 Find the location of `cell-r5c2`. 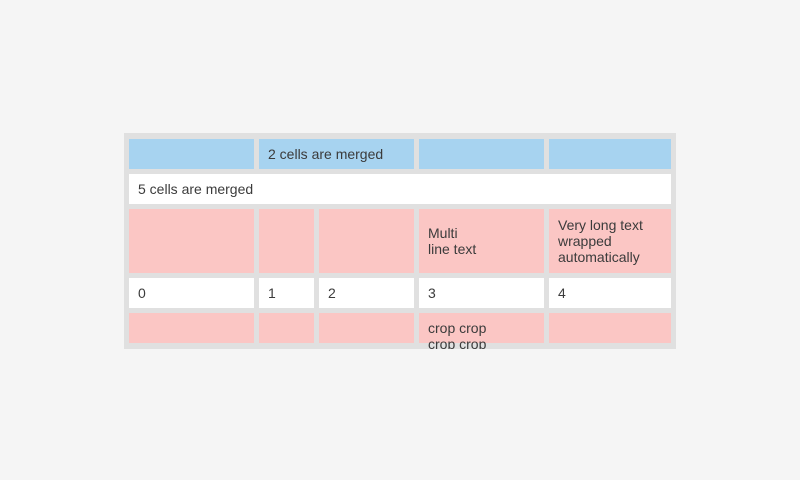

cell-r5c2 is located at coordinates (366, 328).